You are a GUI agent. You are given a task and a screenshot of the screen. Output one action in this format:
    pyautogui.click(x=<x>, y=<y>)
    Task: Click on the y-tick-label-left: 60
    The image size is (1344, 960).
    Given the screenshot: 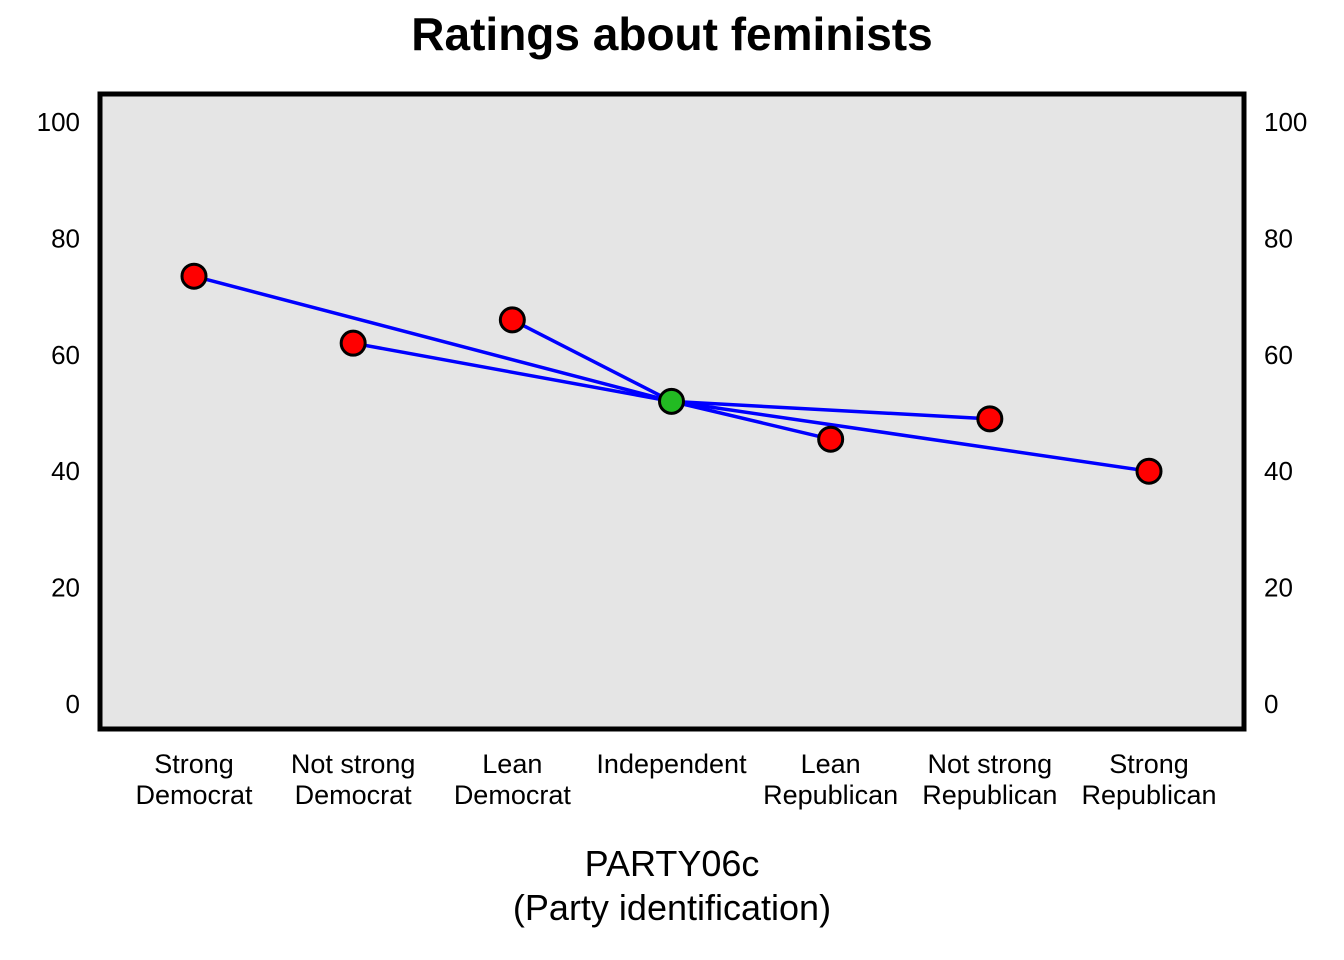 What is the action you would take?
    pyautogui.click(x=65, y=355)
    